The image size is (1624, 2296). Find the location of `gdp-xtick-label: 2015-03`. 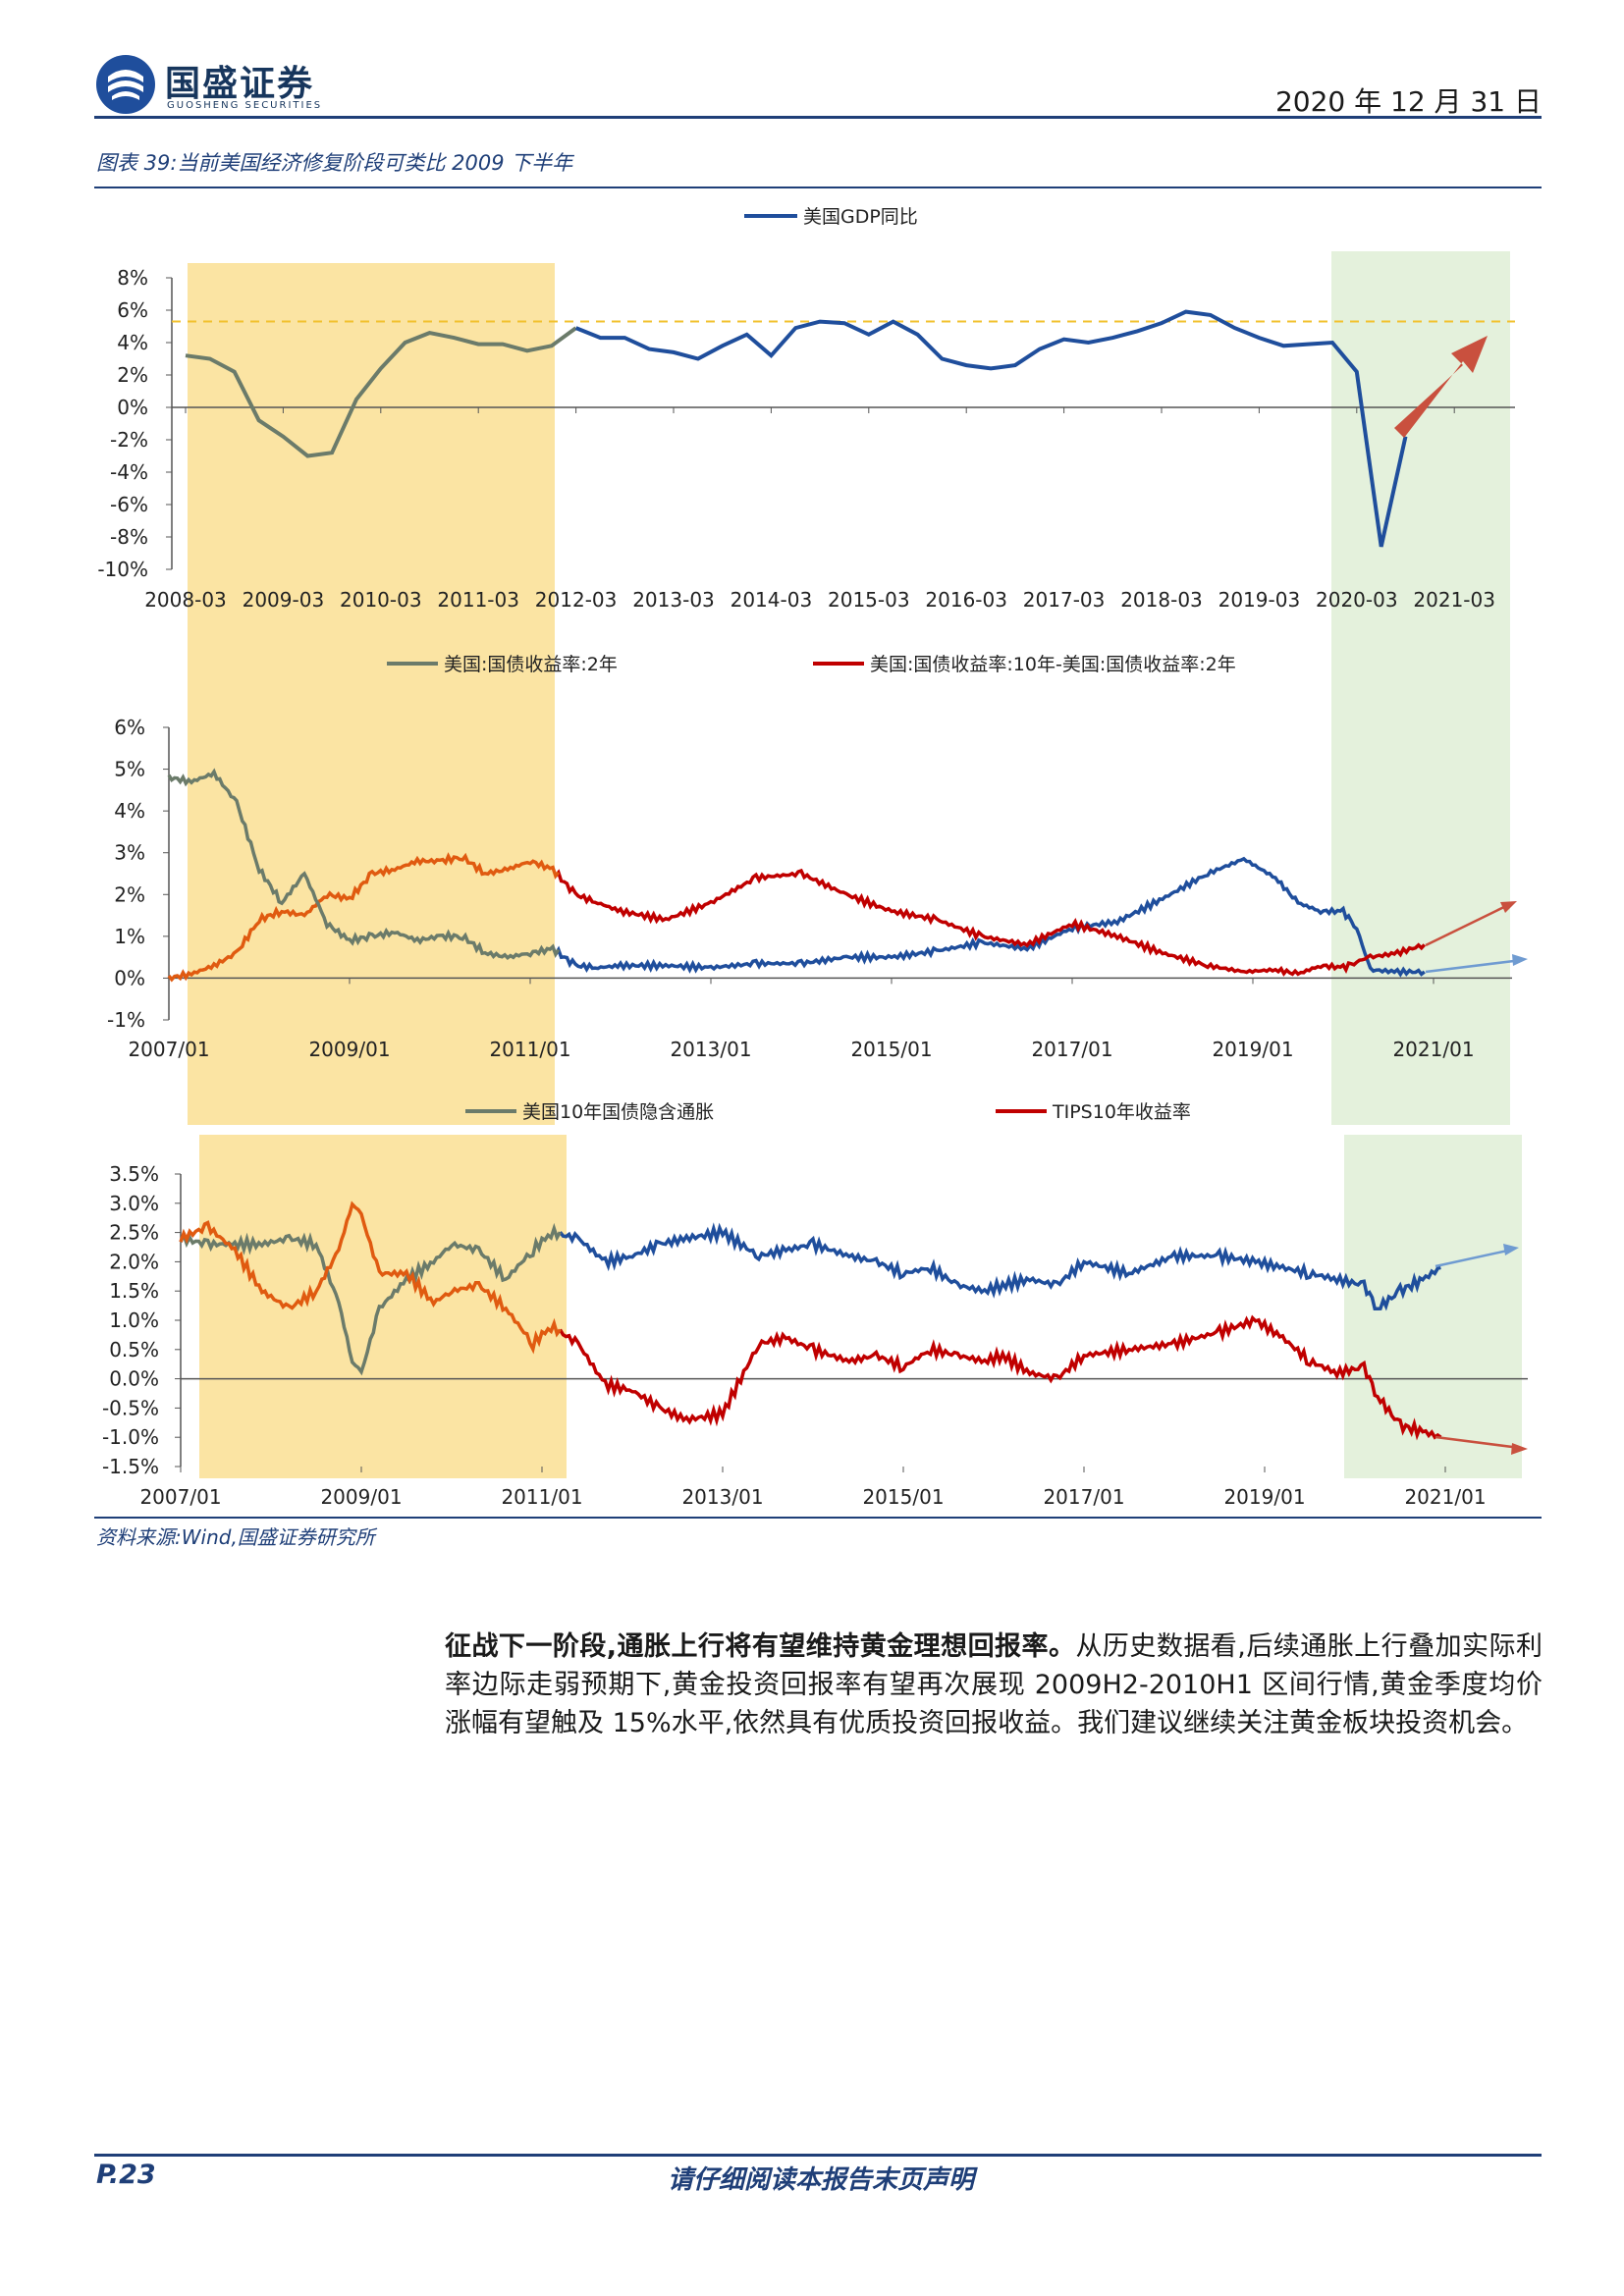

gdp-xtick-label: 2015-03 is located at coordinates (869, 600).